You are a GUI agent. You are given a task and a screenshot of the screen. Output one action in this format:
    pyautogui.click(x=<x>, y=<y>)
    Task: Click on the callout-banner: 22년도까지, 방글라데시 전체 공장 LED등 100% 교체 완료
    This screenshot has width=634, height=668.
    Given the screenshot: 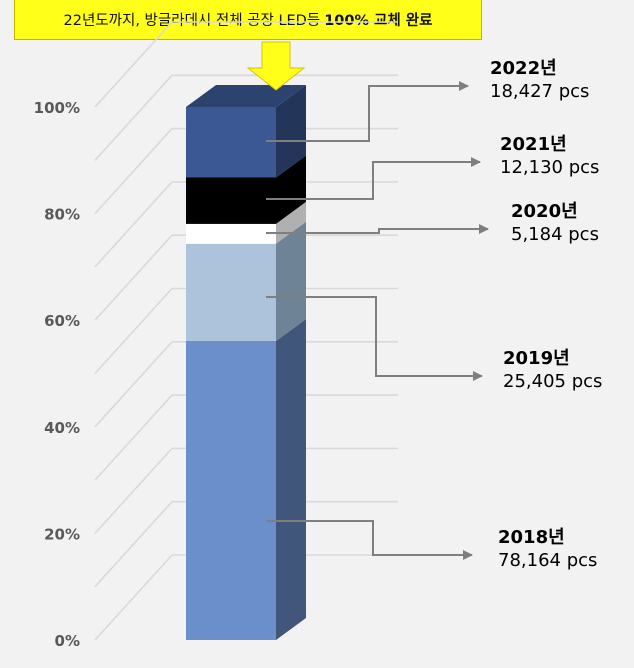 What is the action you would take?
    pyautogui.click(x=248, y=20)
    